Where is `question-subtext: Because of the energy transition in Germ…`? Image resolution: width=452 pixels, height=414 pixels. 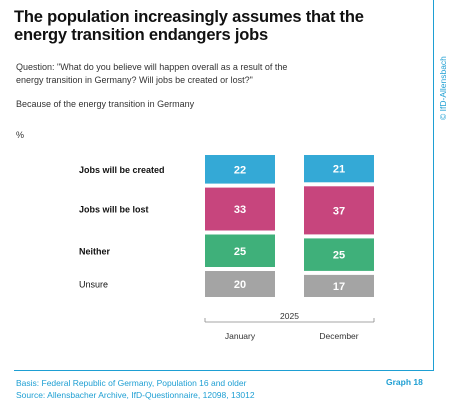
question-subtext: Because of the energy transition in Germ… is located at coordinates (105, 104).